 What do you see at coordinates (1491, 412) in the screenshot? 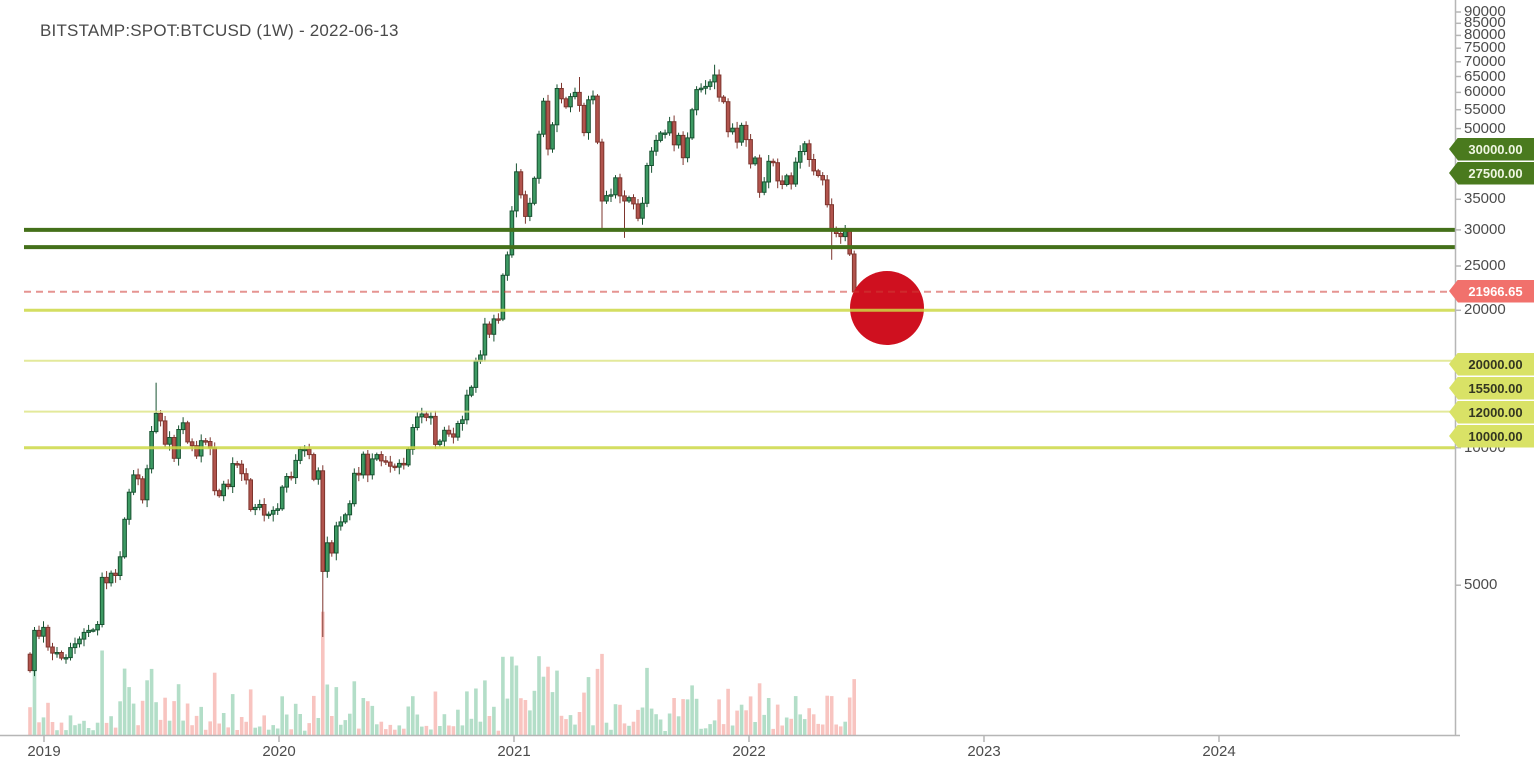
I see `price-level-badge: 12000.00` at bounding box center [1491, 412].